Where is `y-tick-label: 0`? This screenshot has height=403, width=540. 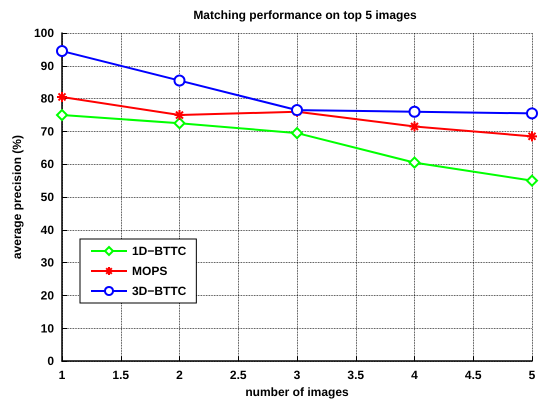
y-tick-label: 0 is located at coordinates (50, 361).